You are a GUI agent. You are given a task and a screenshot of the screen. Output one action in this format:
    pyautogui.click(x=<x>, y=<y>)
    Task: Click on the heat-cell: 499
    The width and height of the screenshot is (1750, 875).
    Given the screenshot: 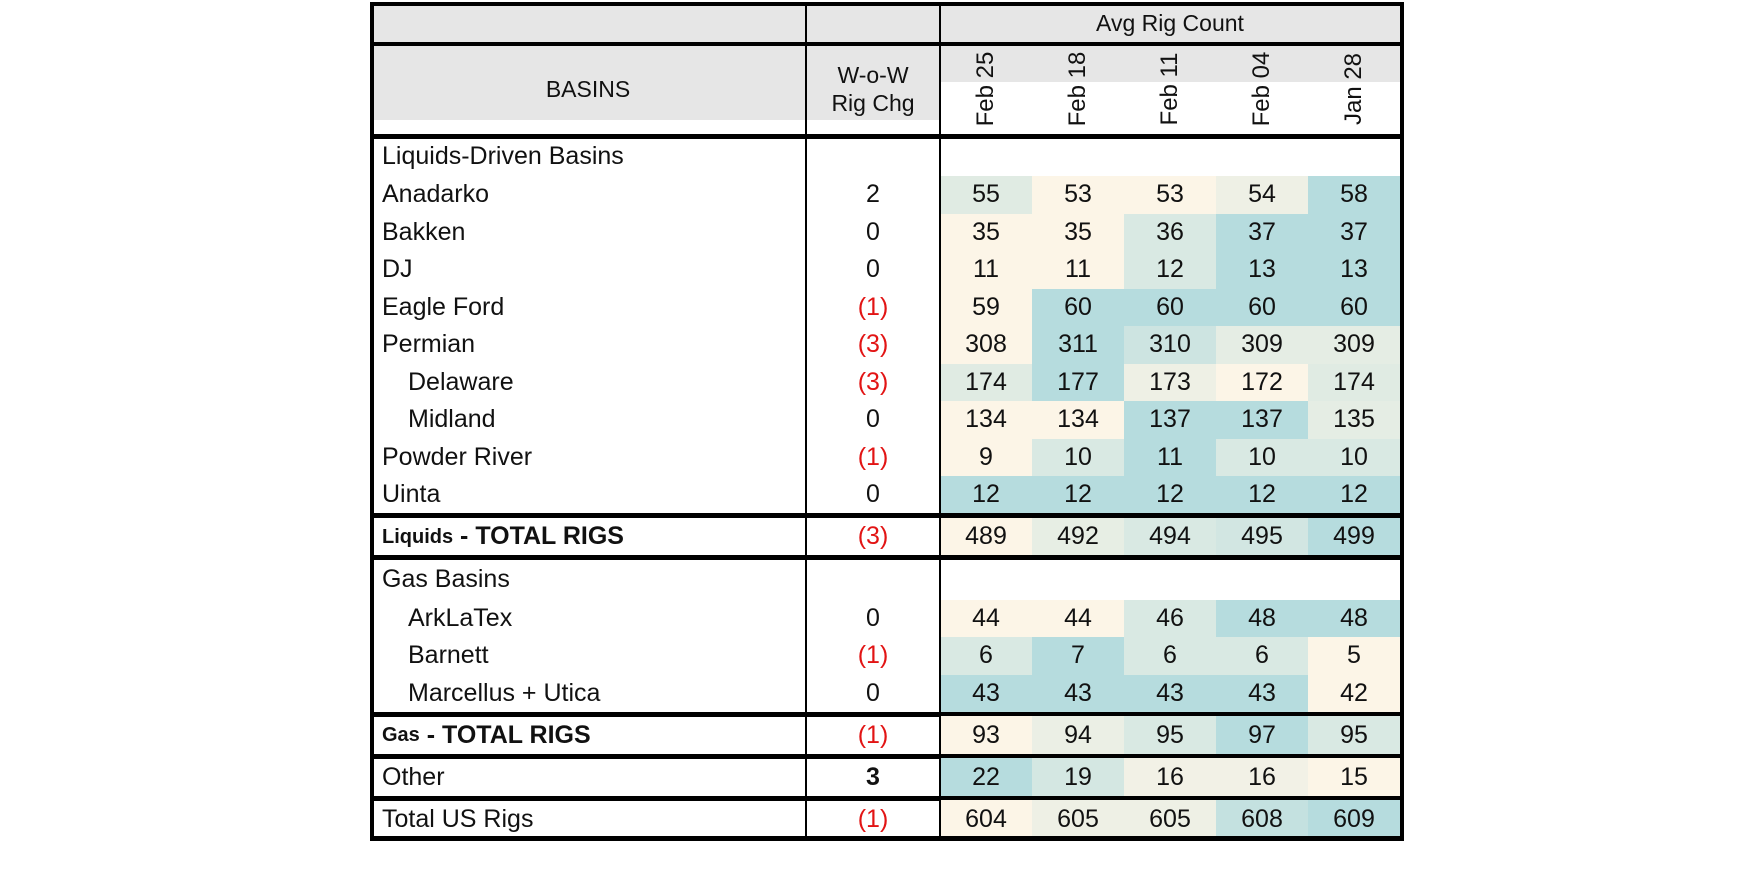 What is the action you would take?
    pyautogui.click(x=1354, y=536)
    